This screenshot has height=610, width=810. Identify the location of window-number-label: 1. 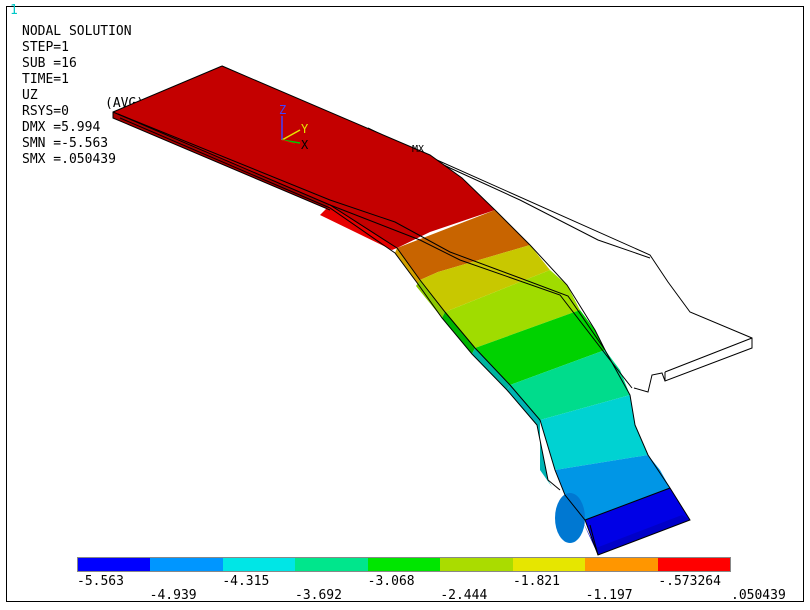
(14, 10).